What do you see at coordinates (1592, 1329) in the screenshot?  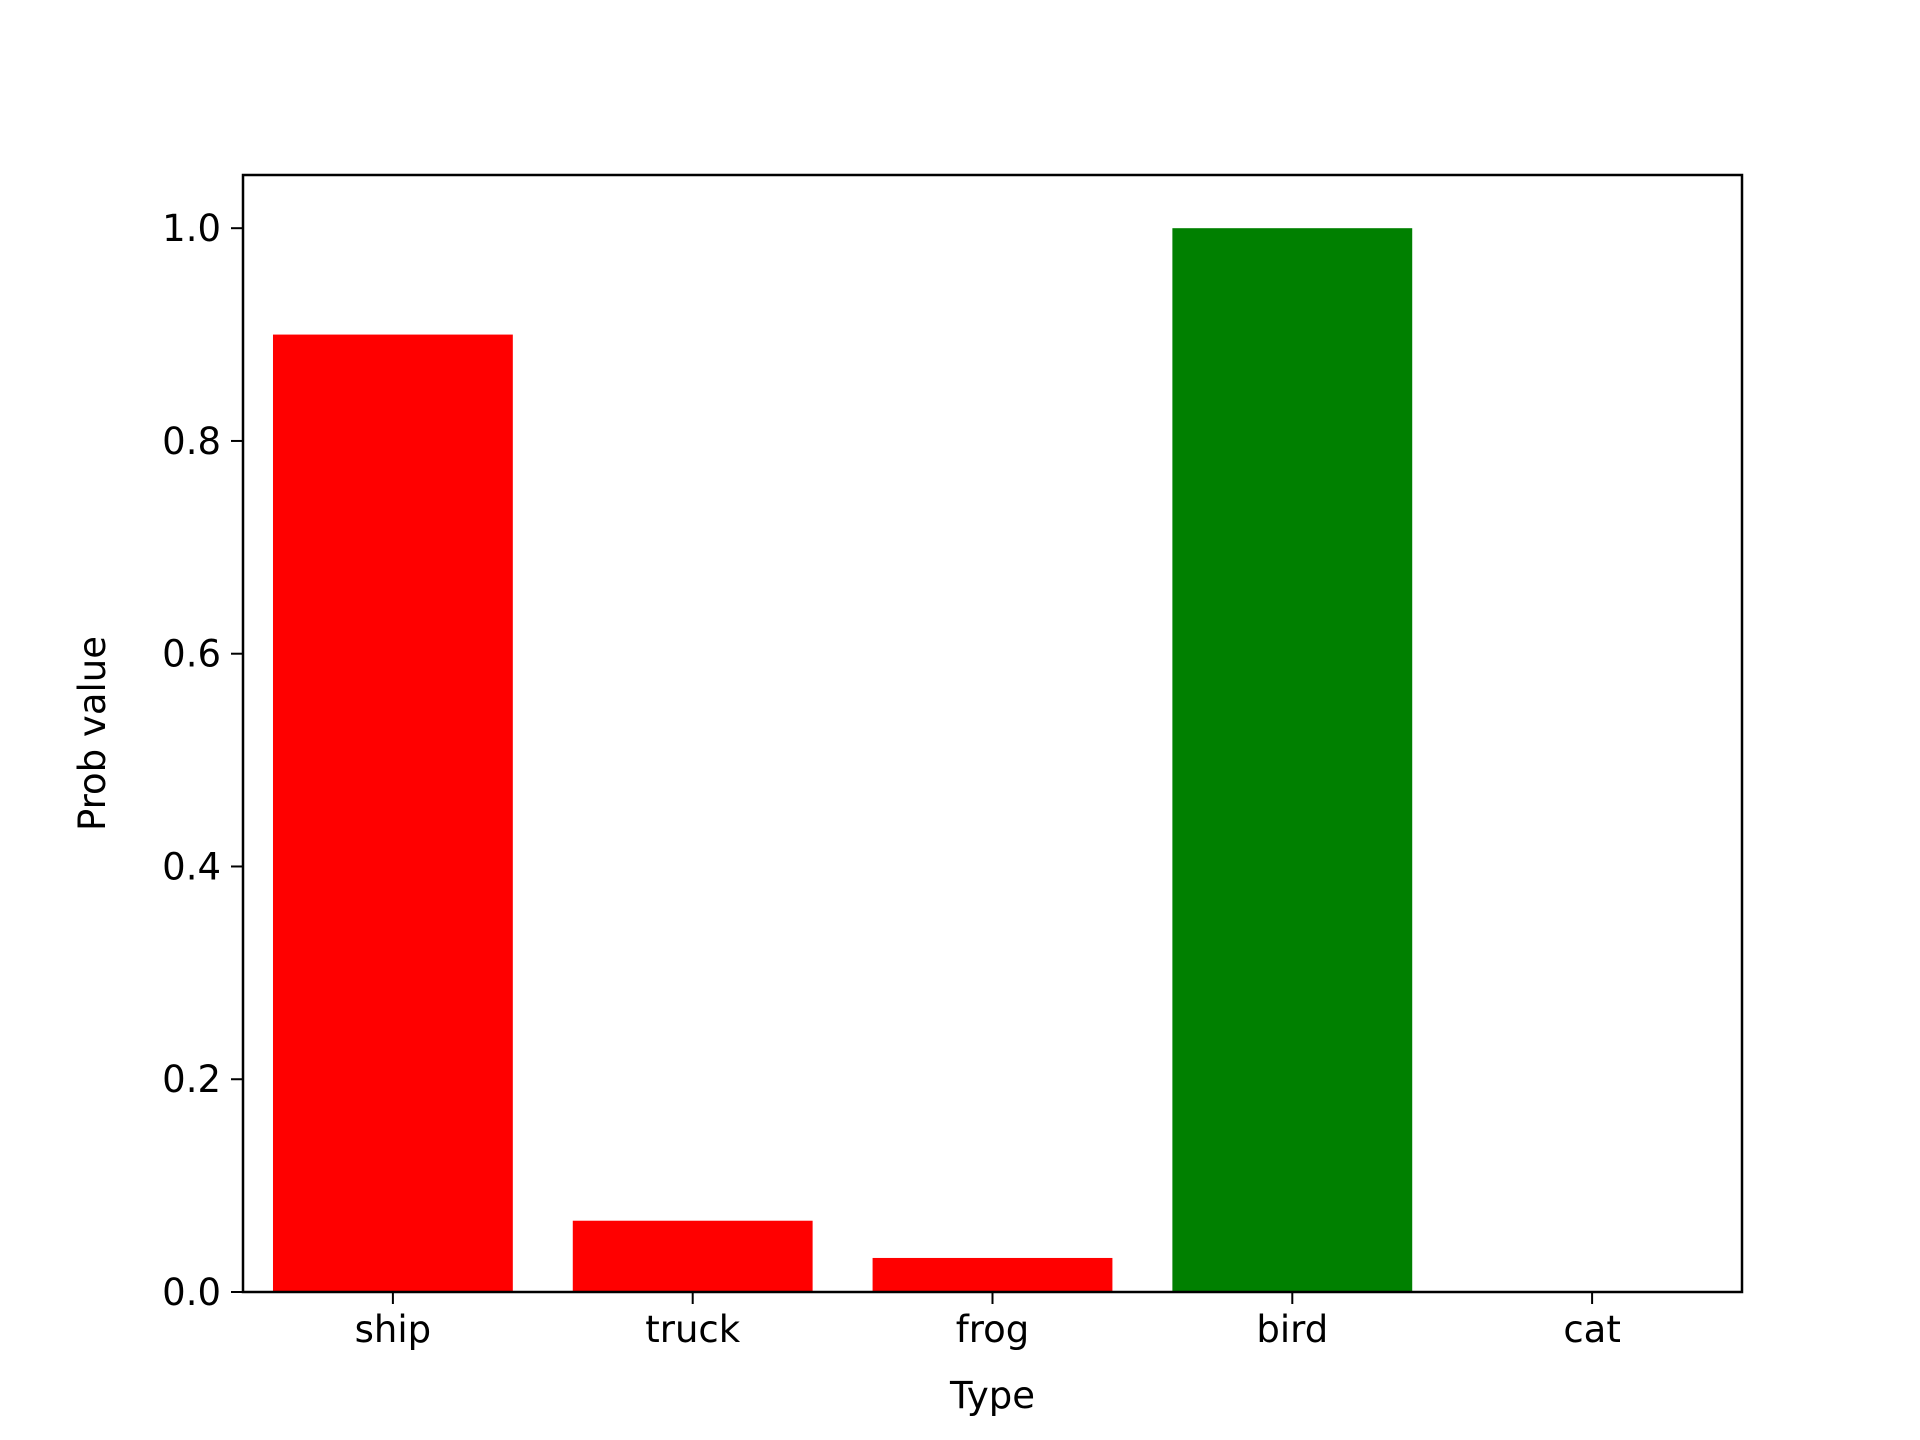 I see `x-tick-label-cat: cat` at bounding box center [1592, 1329].